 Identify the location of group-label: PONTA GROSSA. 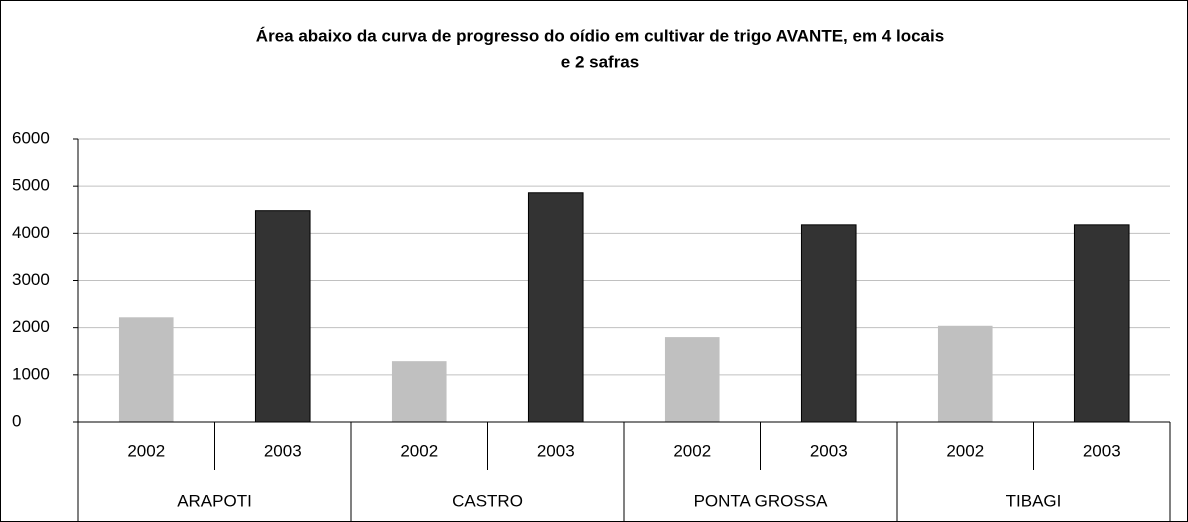
(761, 500).